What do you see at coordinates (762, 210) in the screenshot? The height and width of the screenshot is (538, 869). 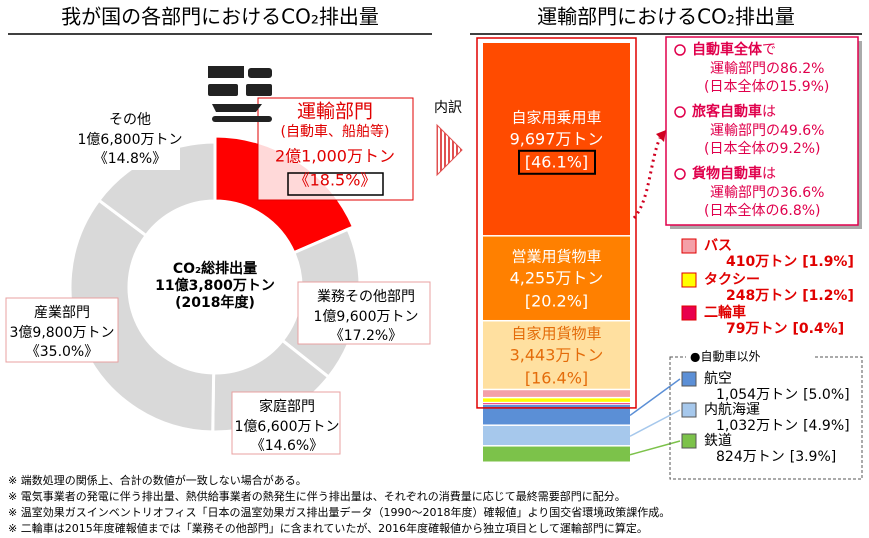 I see `callout-line: (日本全体の6.8%)` at bounding box center [762, 210].